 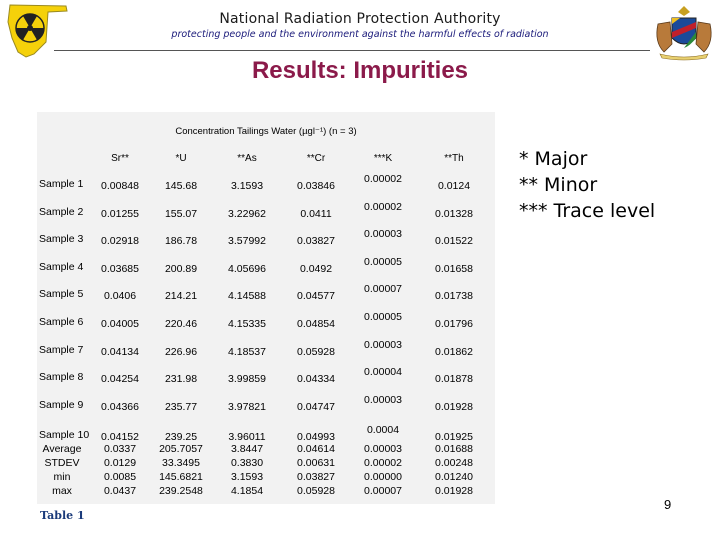 What do you see at coordinates (316, 477) in the screenshot?
I see `stat-cell: 0.03827` at bounding box center [316, 477].